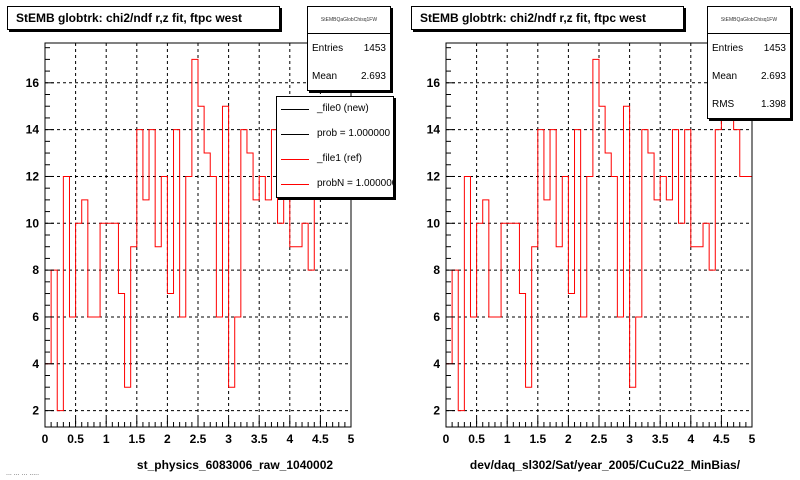 The height and width of the screenshot is (480, 800). What do you see at coordinates (349, 20) in the screenshot?
I see `left-stats-header: StEMBQaGlobChisq1FW` at bounding box center [349, 20].